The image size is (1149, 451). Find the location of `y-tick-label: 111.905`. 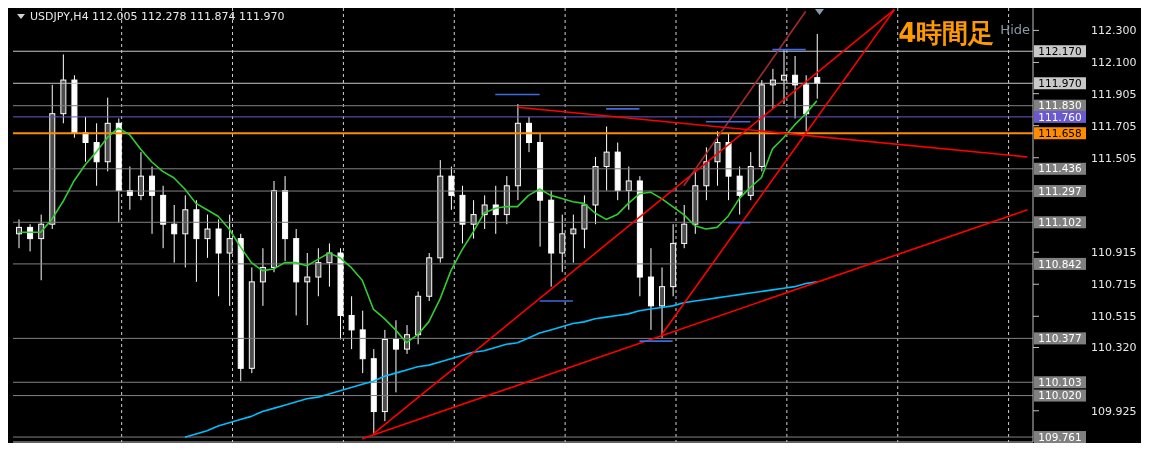

y-tick-label: 111.905 is located at coordinates (1114, 94).